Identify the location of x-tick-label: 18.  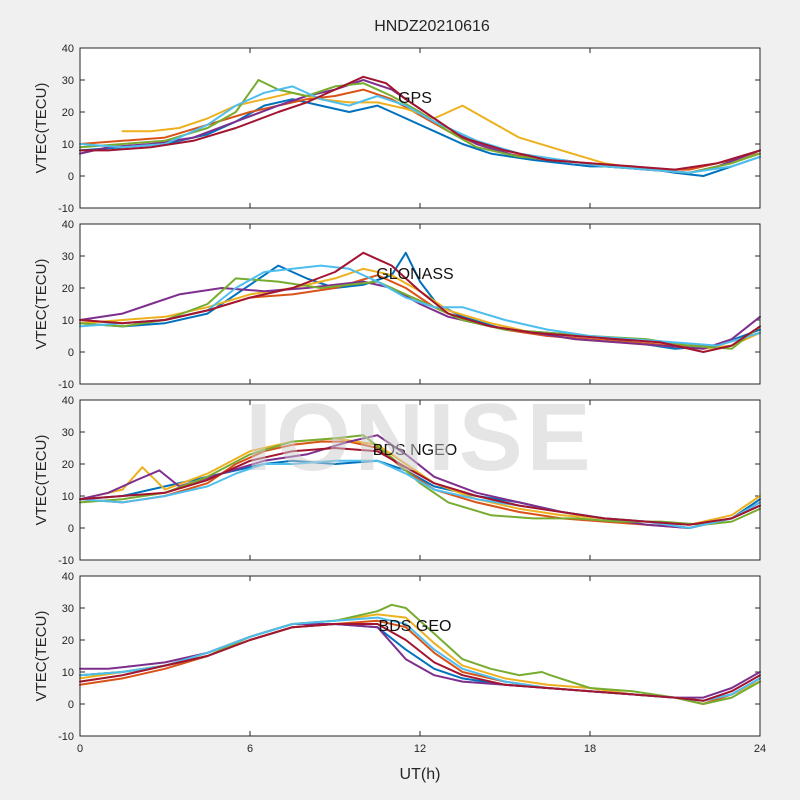
(590, 749).